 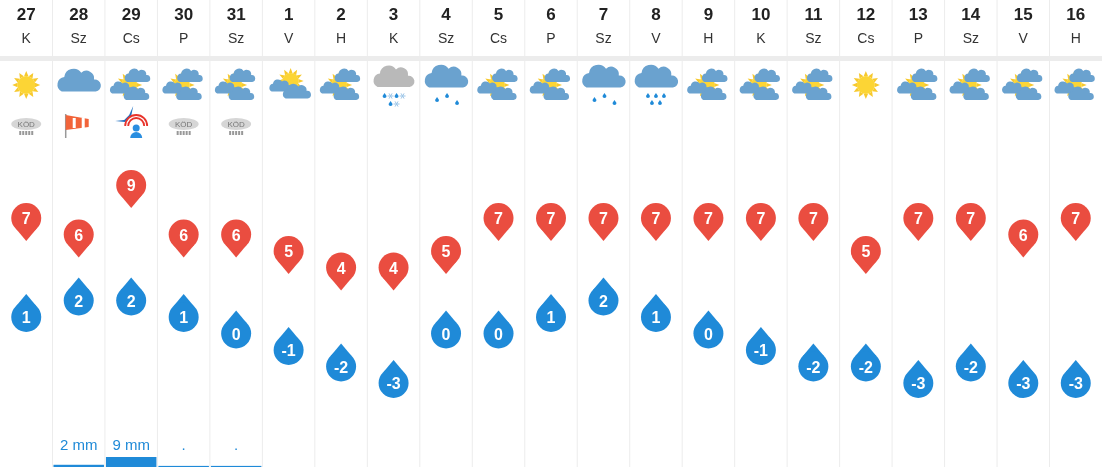 I want to click on x-tick-label: 16 H, so click(x=1076, y=25).